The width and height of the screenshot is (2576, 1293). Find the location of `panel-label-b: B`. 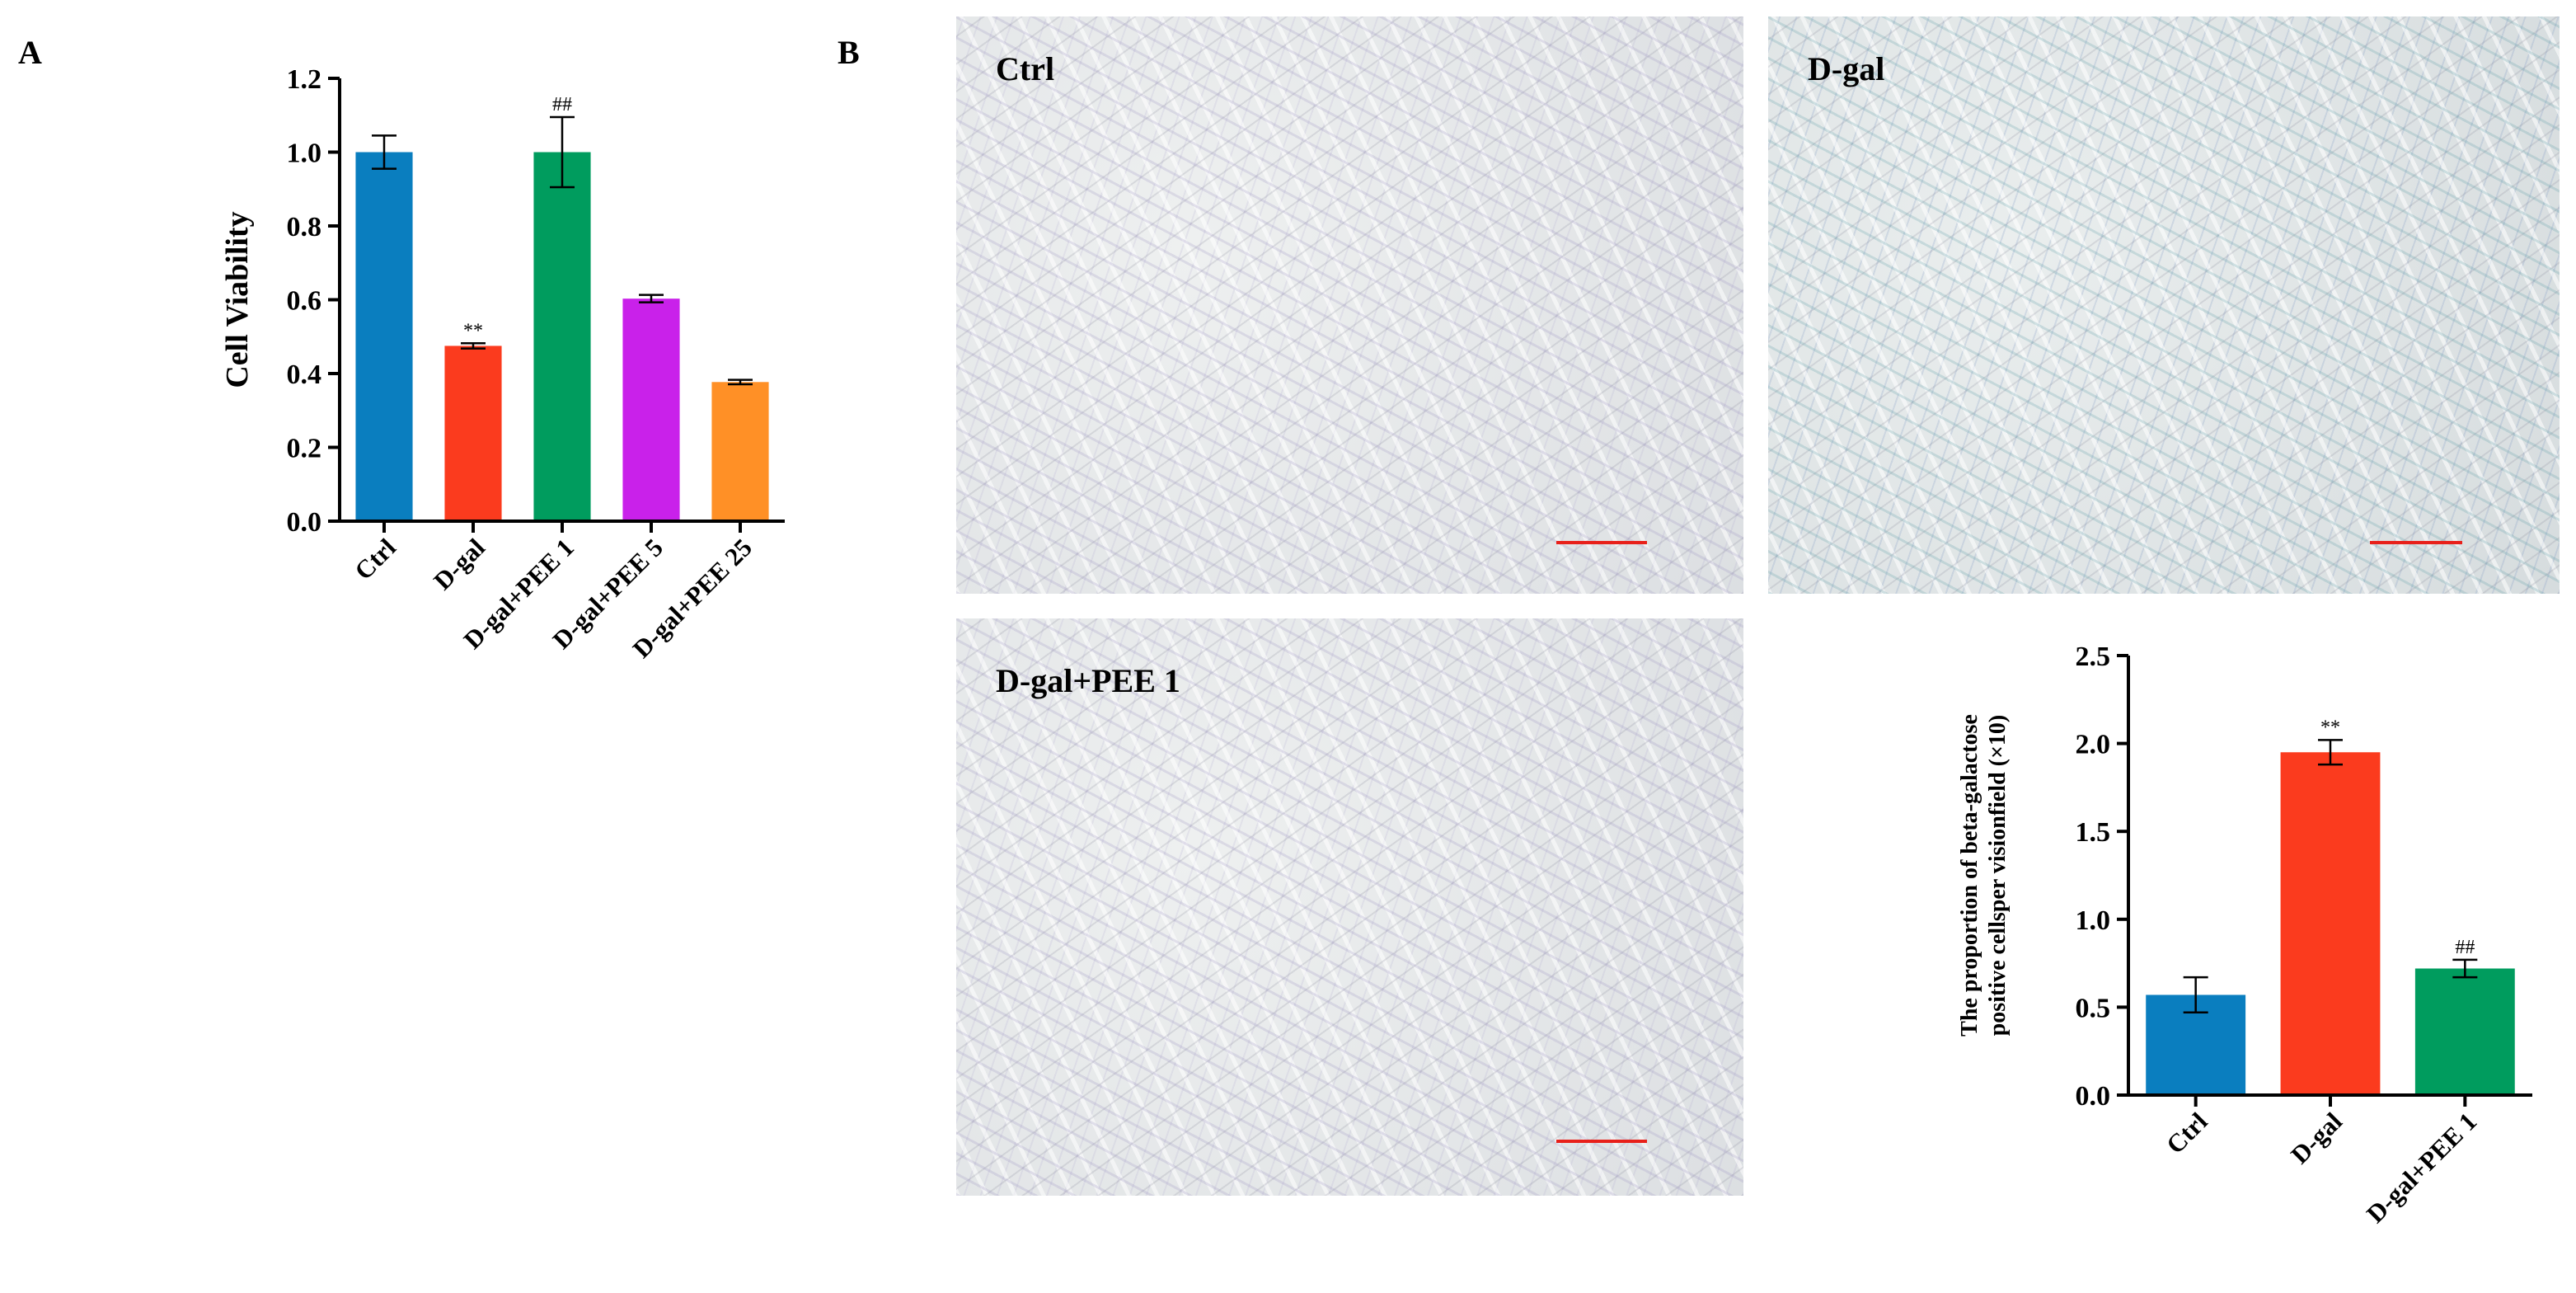

panel-label-b: B is located at coordinates (849, 52).